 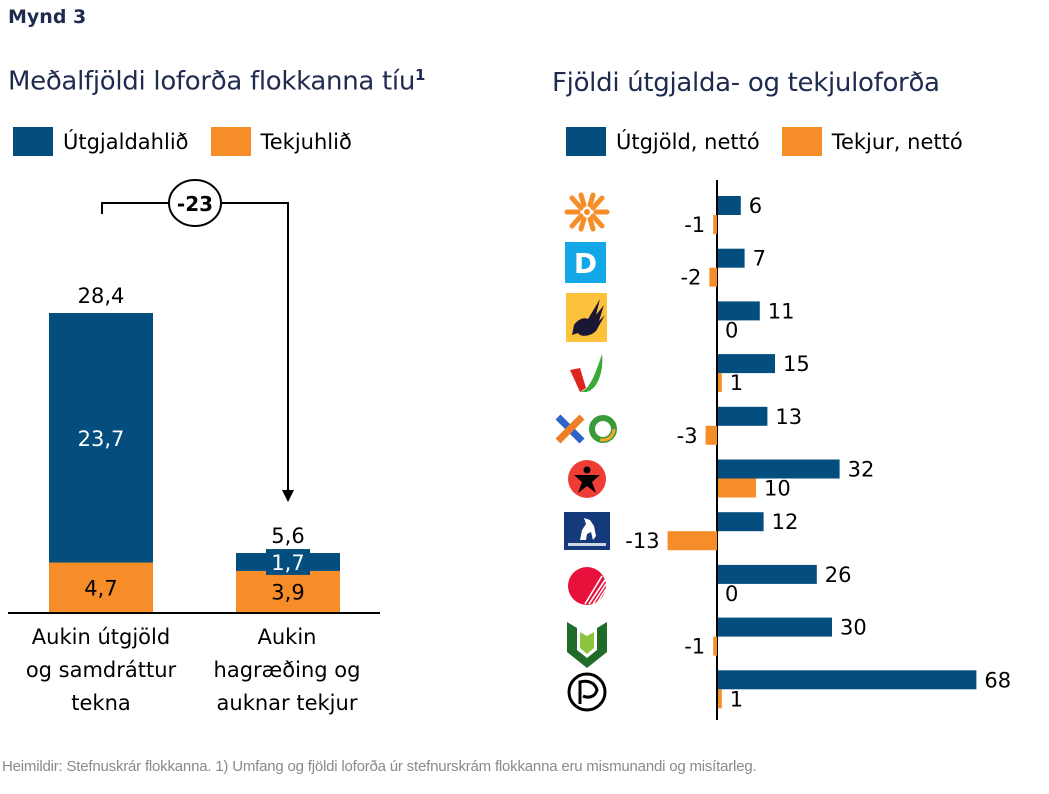 I want to click on category-label-1: Aukin hagræðing og auknar tekjur, so click(x=287, y=670).